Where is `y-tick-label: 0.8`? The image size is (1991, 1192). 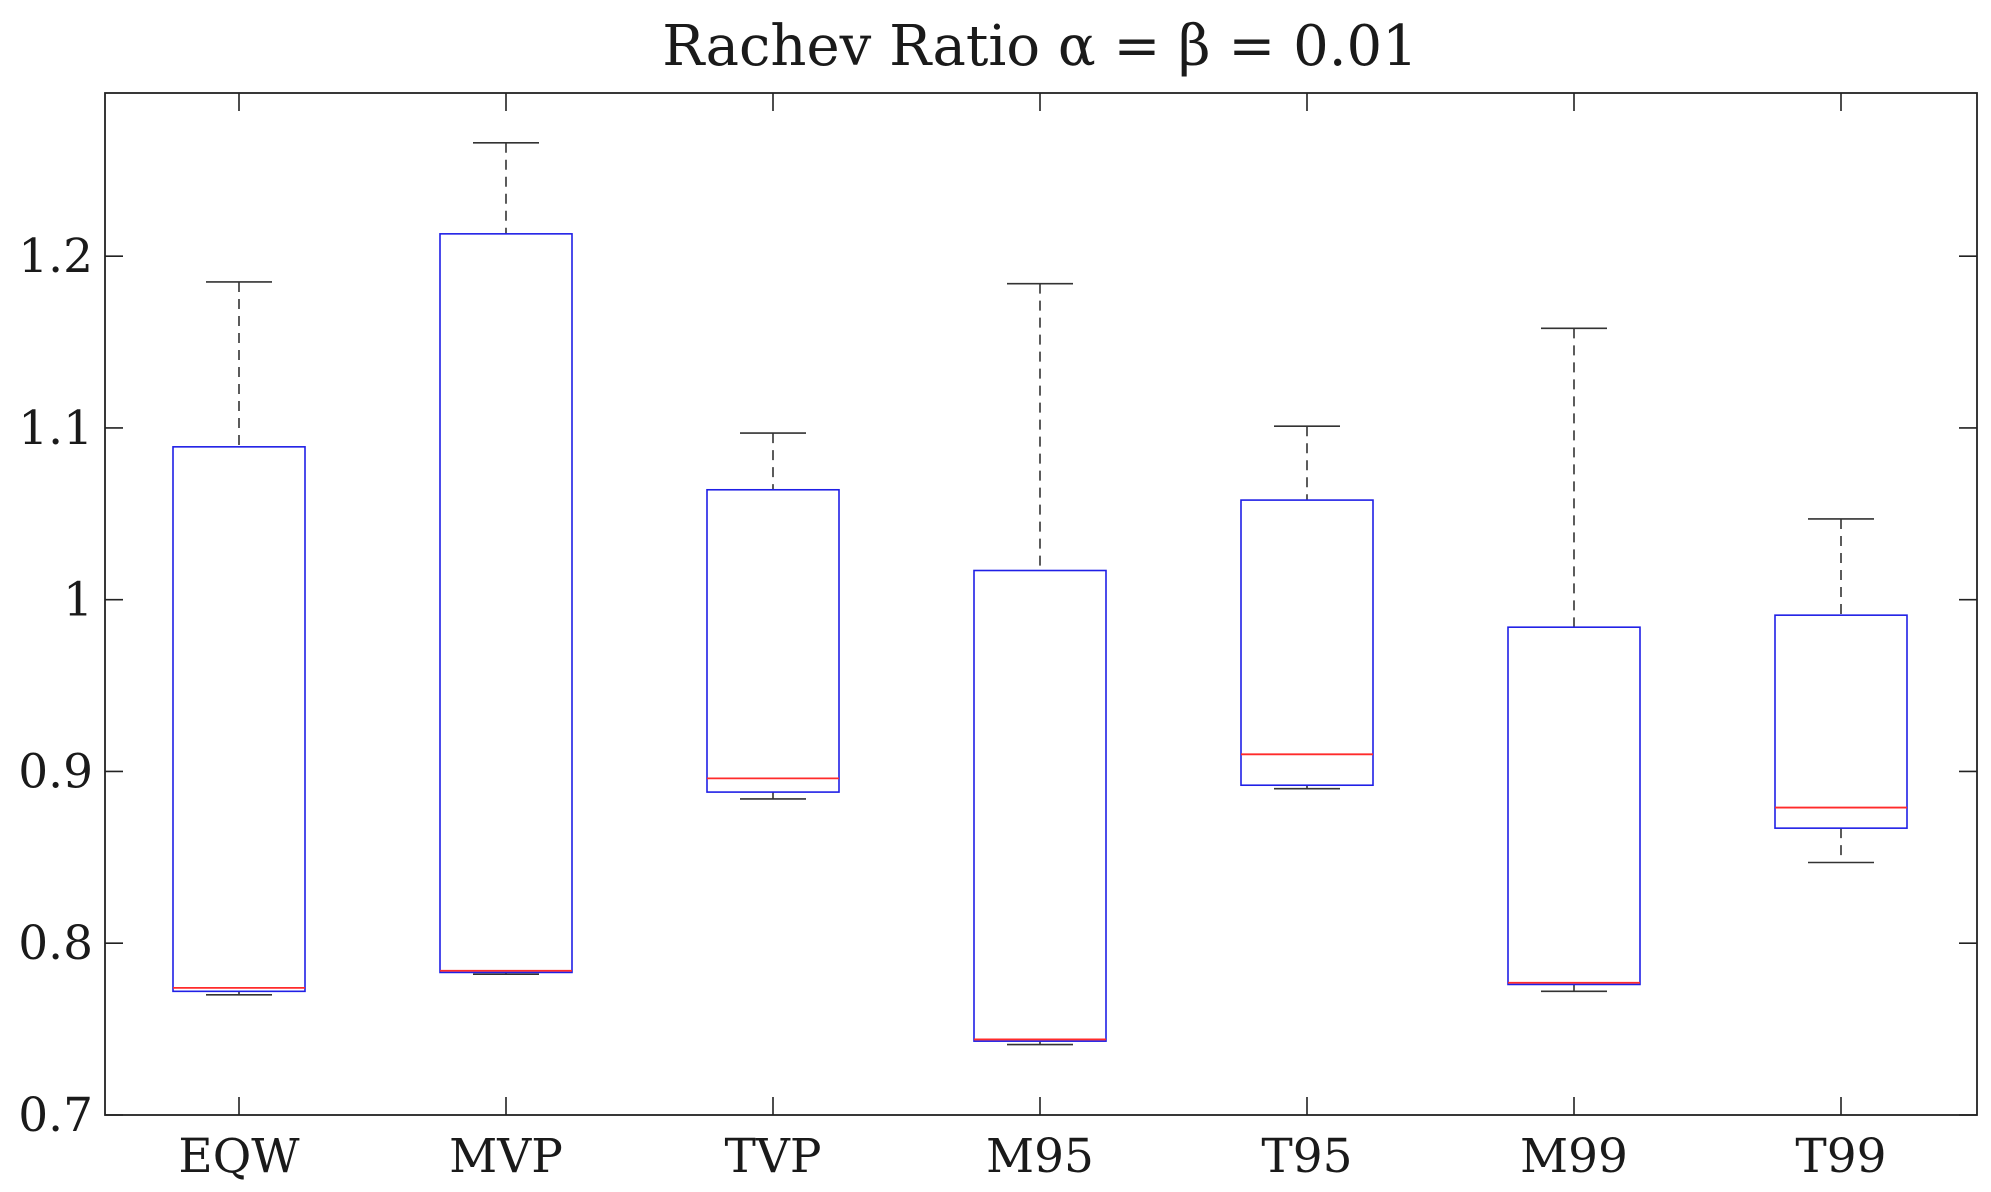 y-tick-label: 0.8 is located at coordinates (55, 943).